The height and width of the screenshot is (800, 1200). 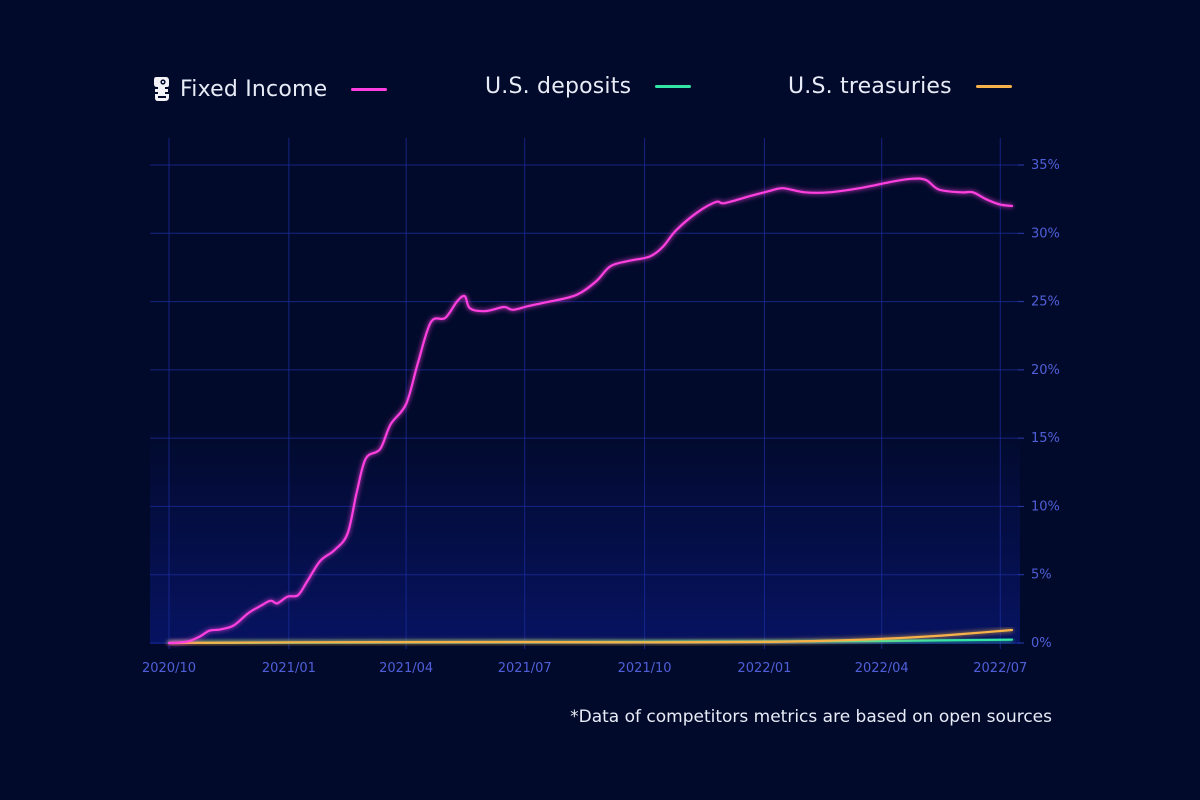 I want to click on legend-item-fixed-income: Fixed Income, so click(x=270, y=89).